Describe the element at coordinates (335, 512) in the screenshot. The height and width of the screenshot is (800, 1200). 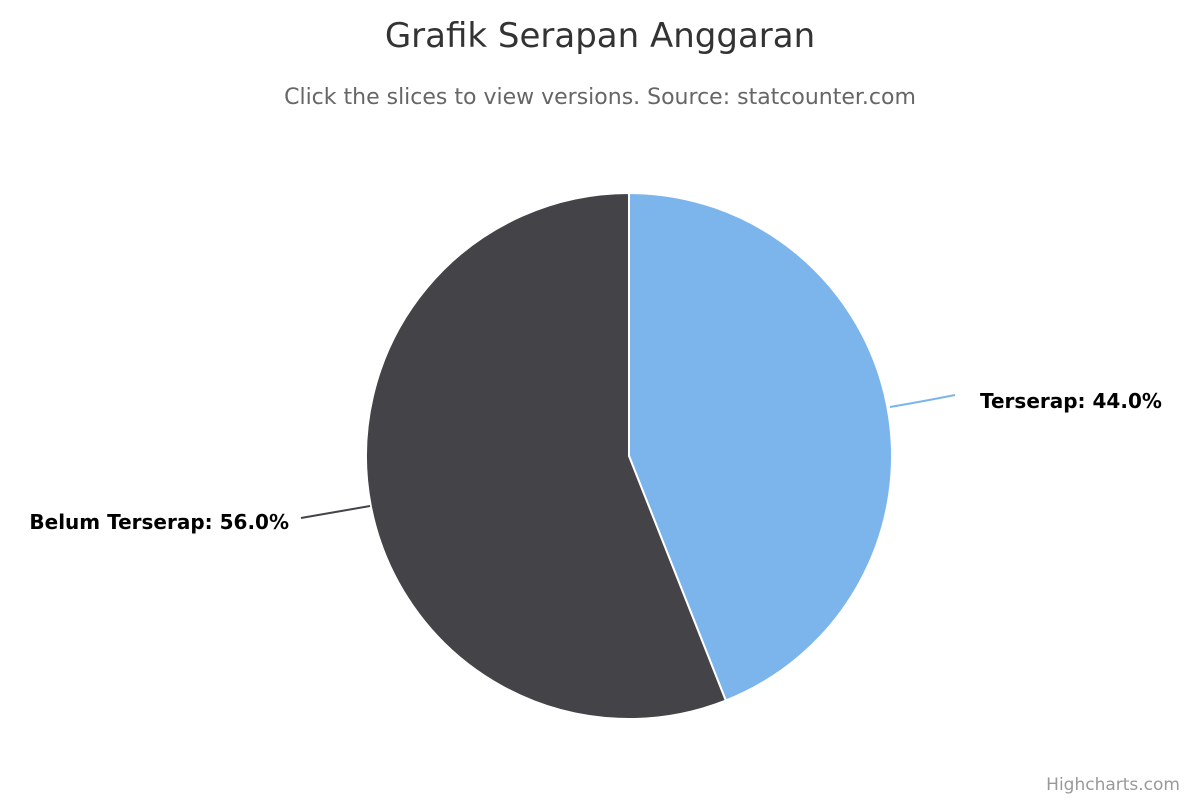
I see `connector-belum-terserap` at that location.